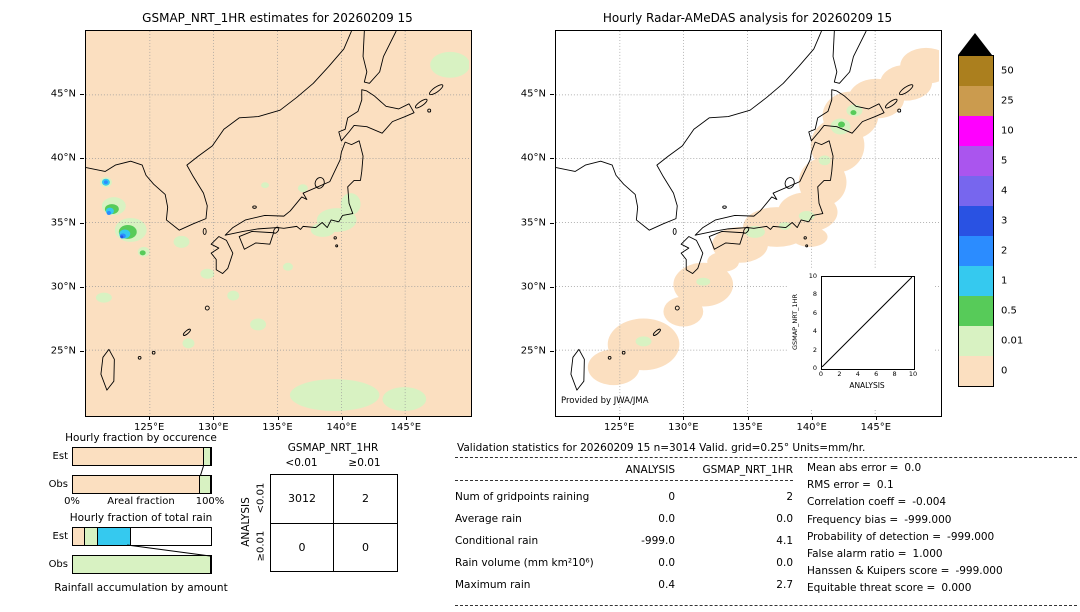 The image size is (1080, 612). I want to click on fraction-bar, so click(142, 484).